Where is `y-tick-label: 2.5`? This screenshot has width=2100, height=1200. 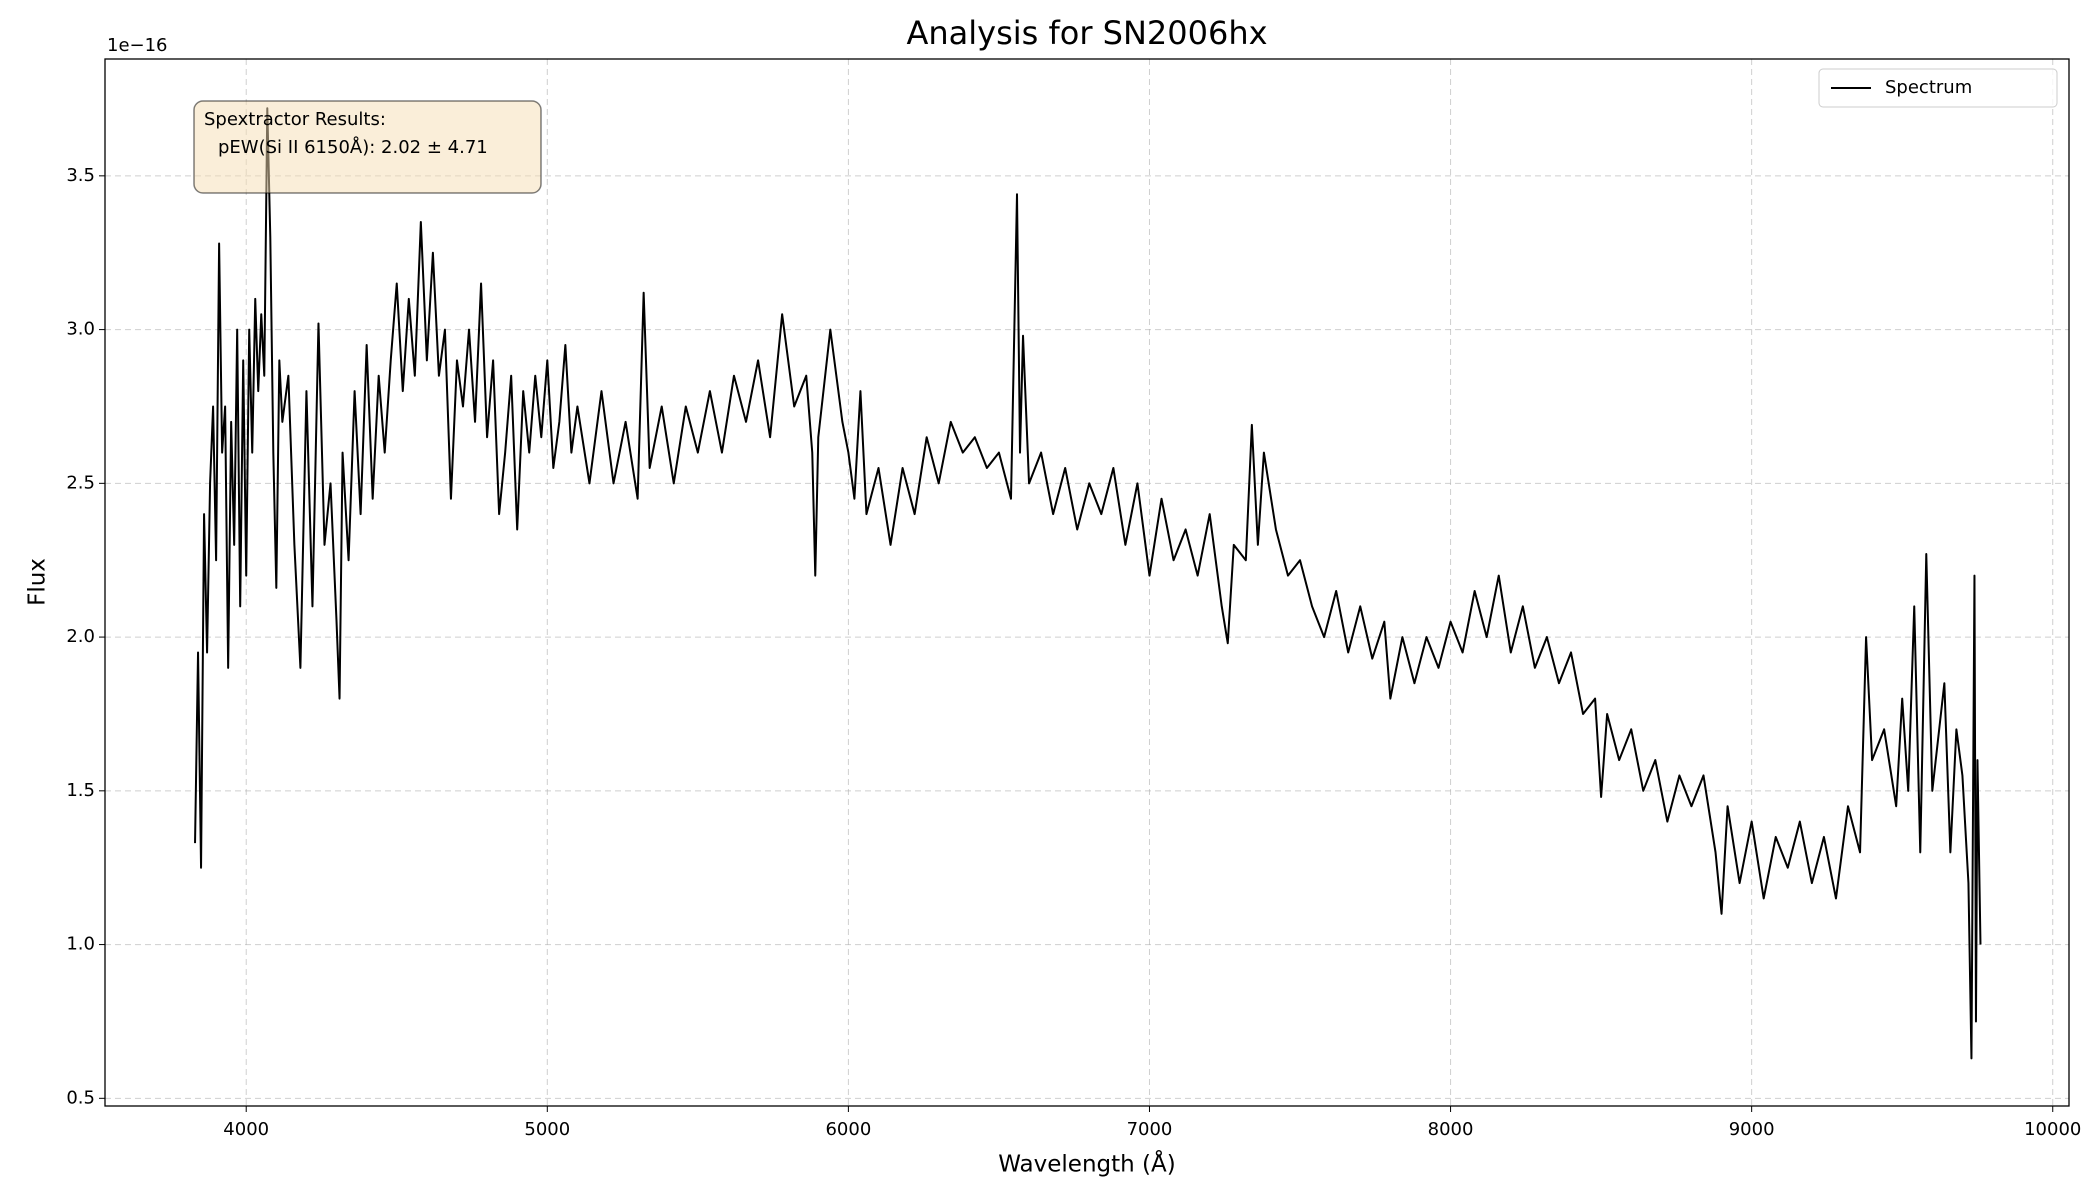 y-tick-label: 2.5 is located at coordinates (80, 482).